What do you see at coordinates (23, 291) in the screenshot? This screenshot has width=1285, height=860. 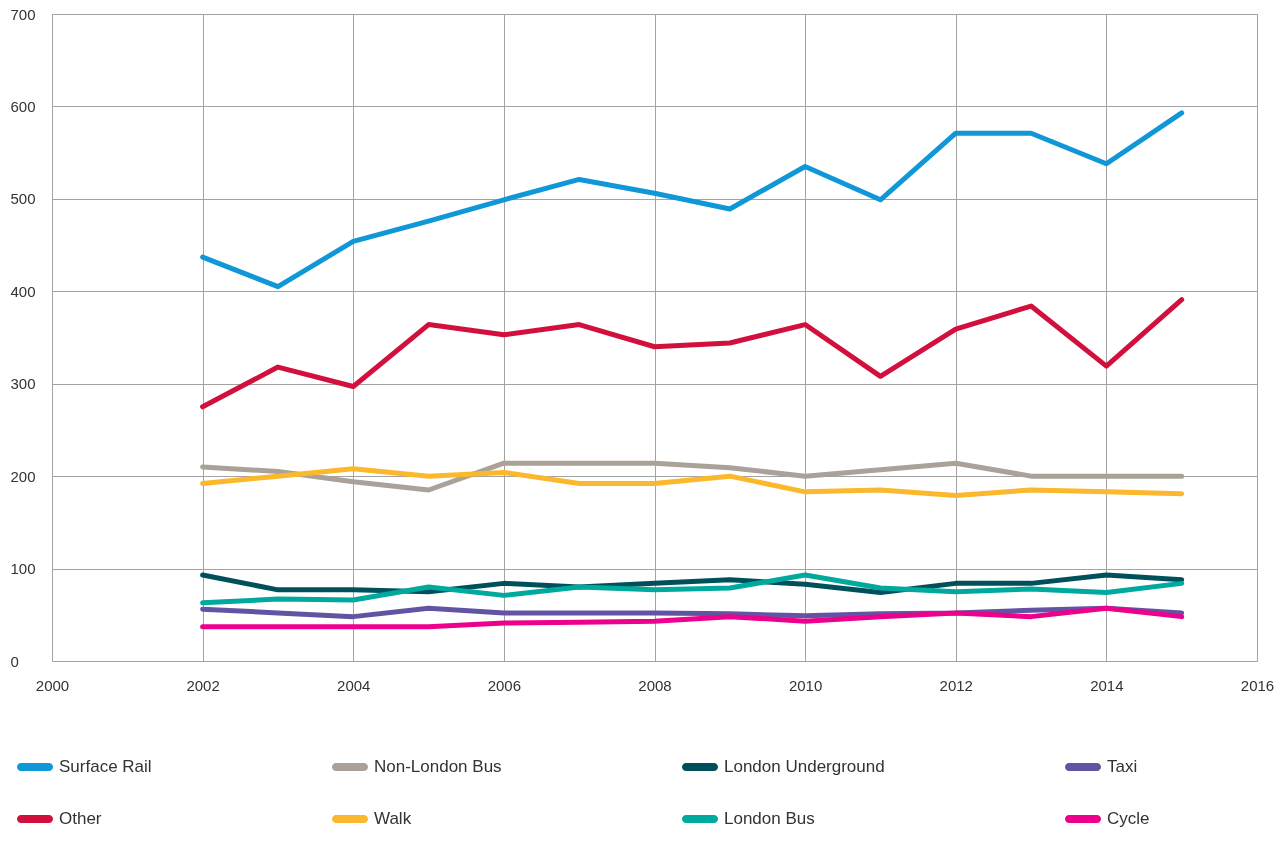 I see `y-tick-label: 400` at bounding box center [23, 291].